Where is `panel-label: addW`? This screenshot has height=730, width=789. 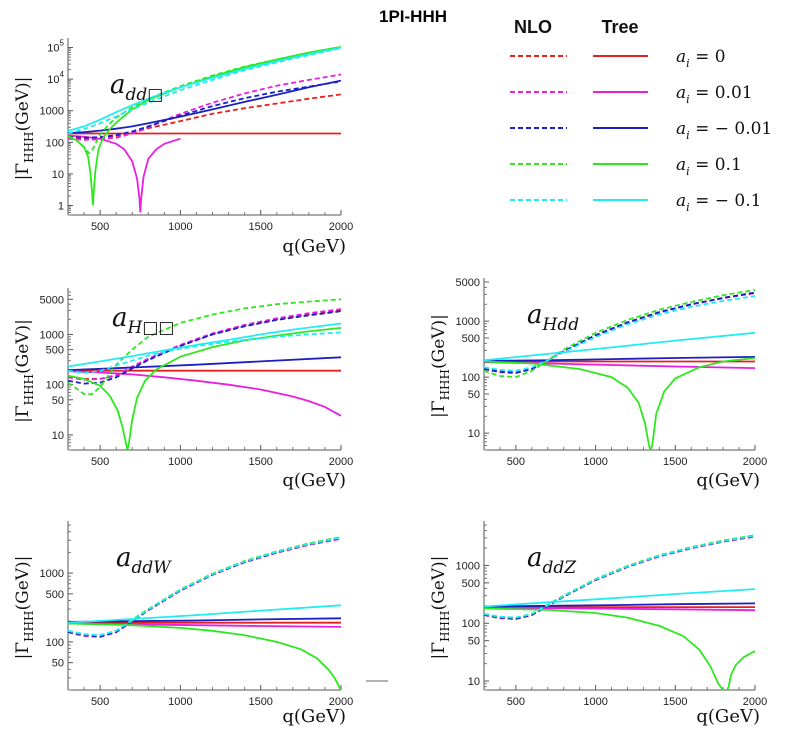 panel-label: addW is located at coordinates (144, 560).